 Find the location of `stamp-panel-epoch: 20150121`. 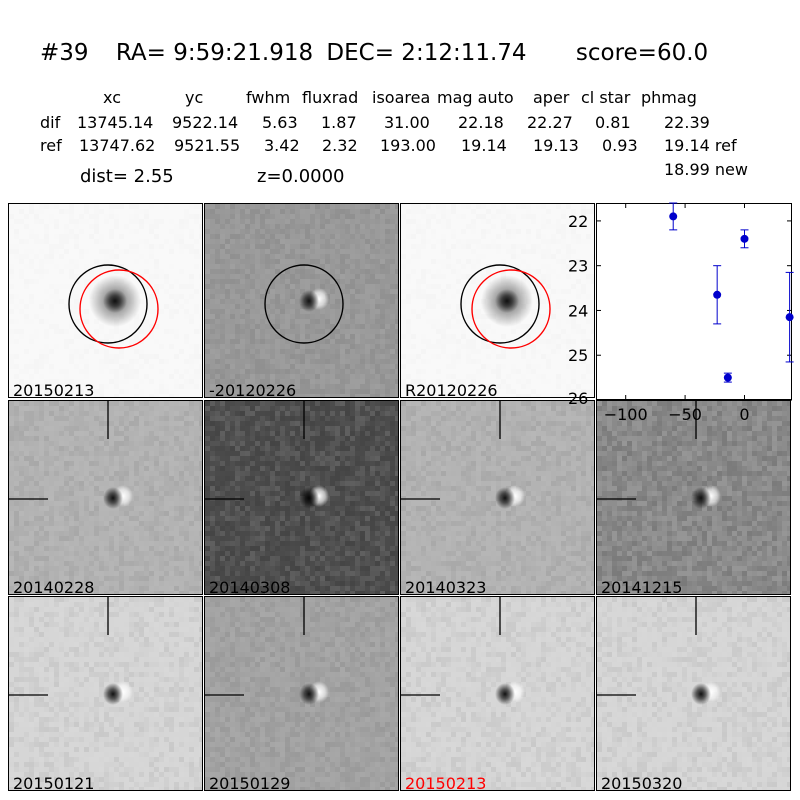

stamp-panel-epoch: 20150121 is located at coordinates (105, 693).